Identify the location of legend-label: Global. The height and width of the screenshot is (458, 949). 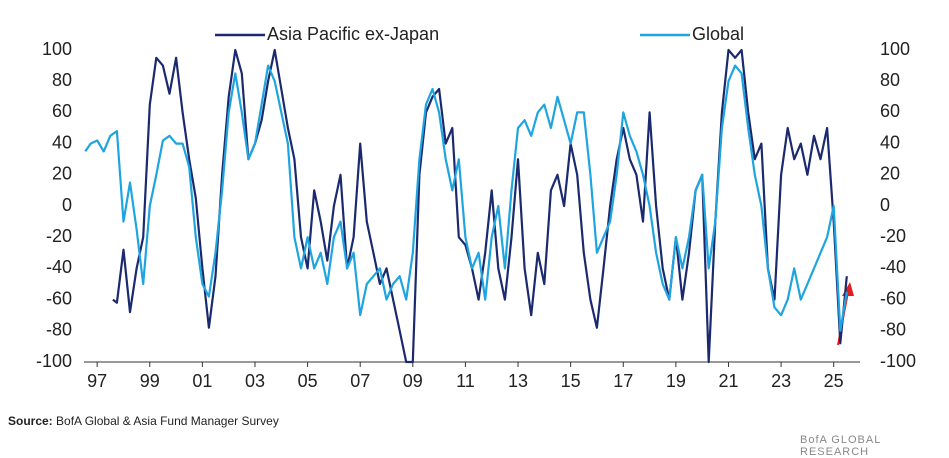
(718, 34).